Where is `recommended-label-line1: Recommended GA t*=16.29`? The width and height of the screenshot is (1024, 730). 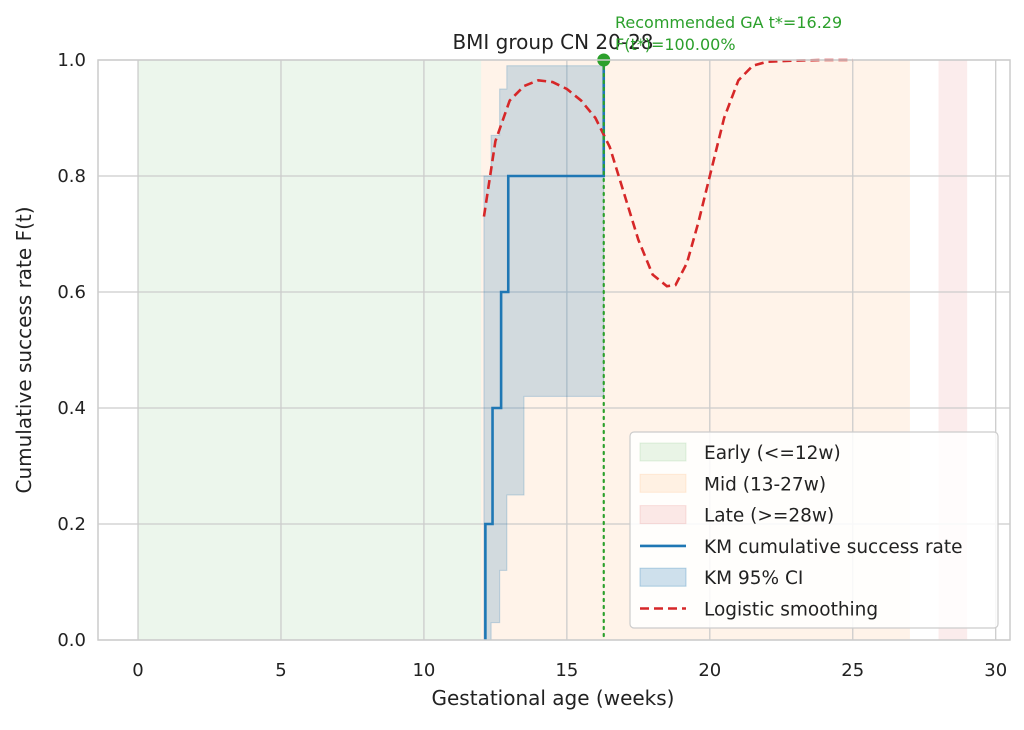 recommended-label-line1: Recommended GA t*=16.29 is located at coordinates (728, 22).